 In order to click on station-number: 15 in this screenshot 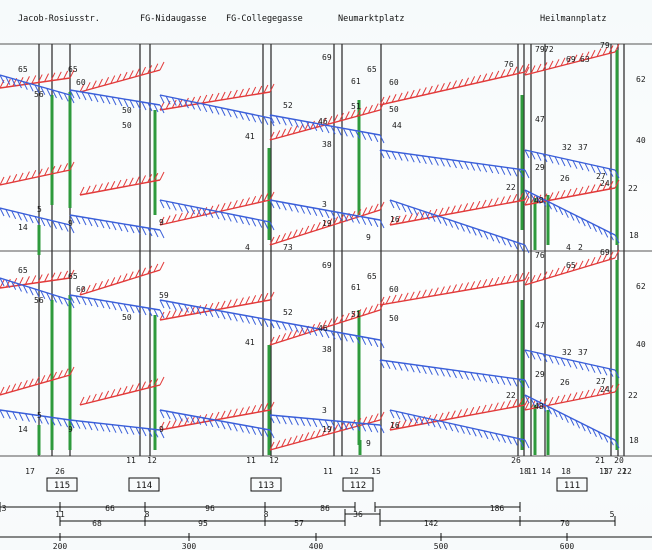, I will do `click(376, 471)`.